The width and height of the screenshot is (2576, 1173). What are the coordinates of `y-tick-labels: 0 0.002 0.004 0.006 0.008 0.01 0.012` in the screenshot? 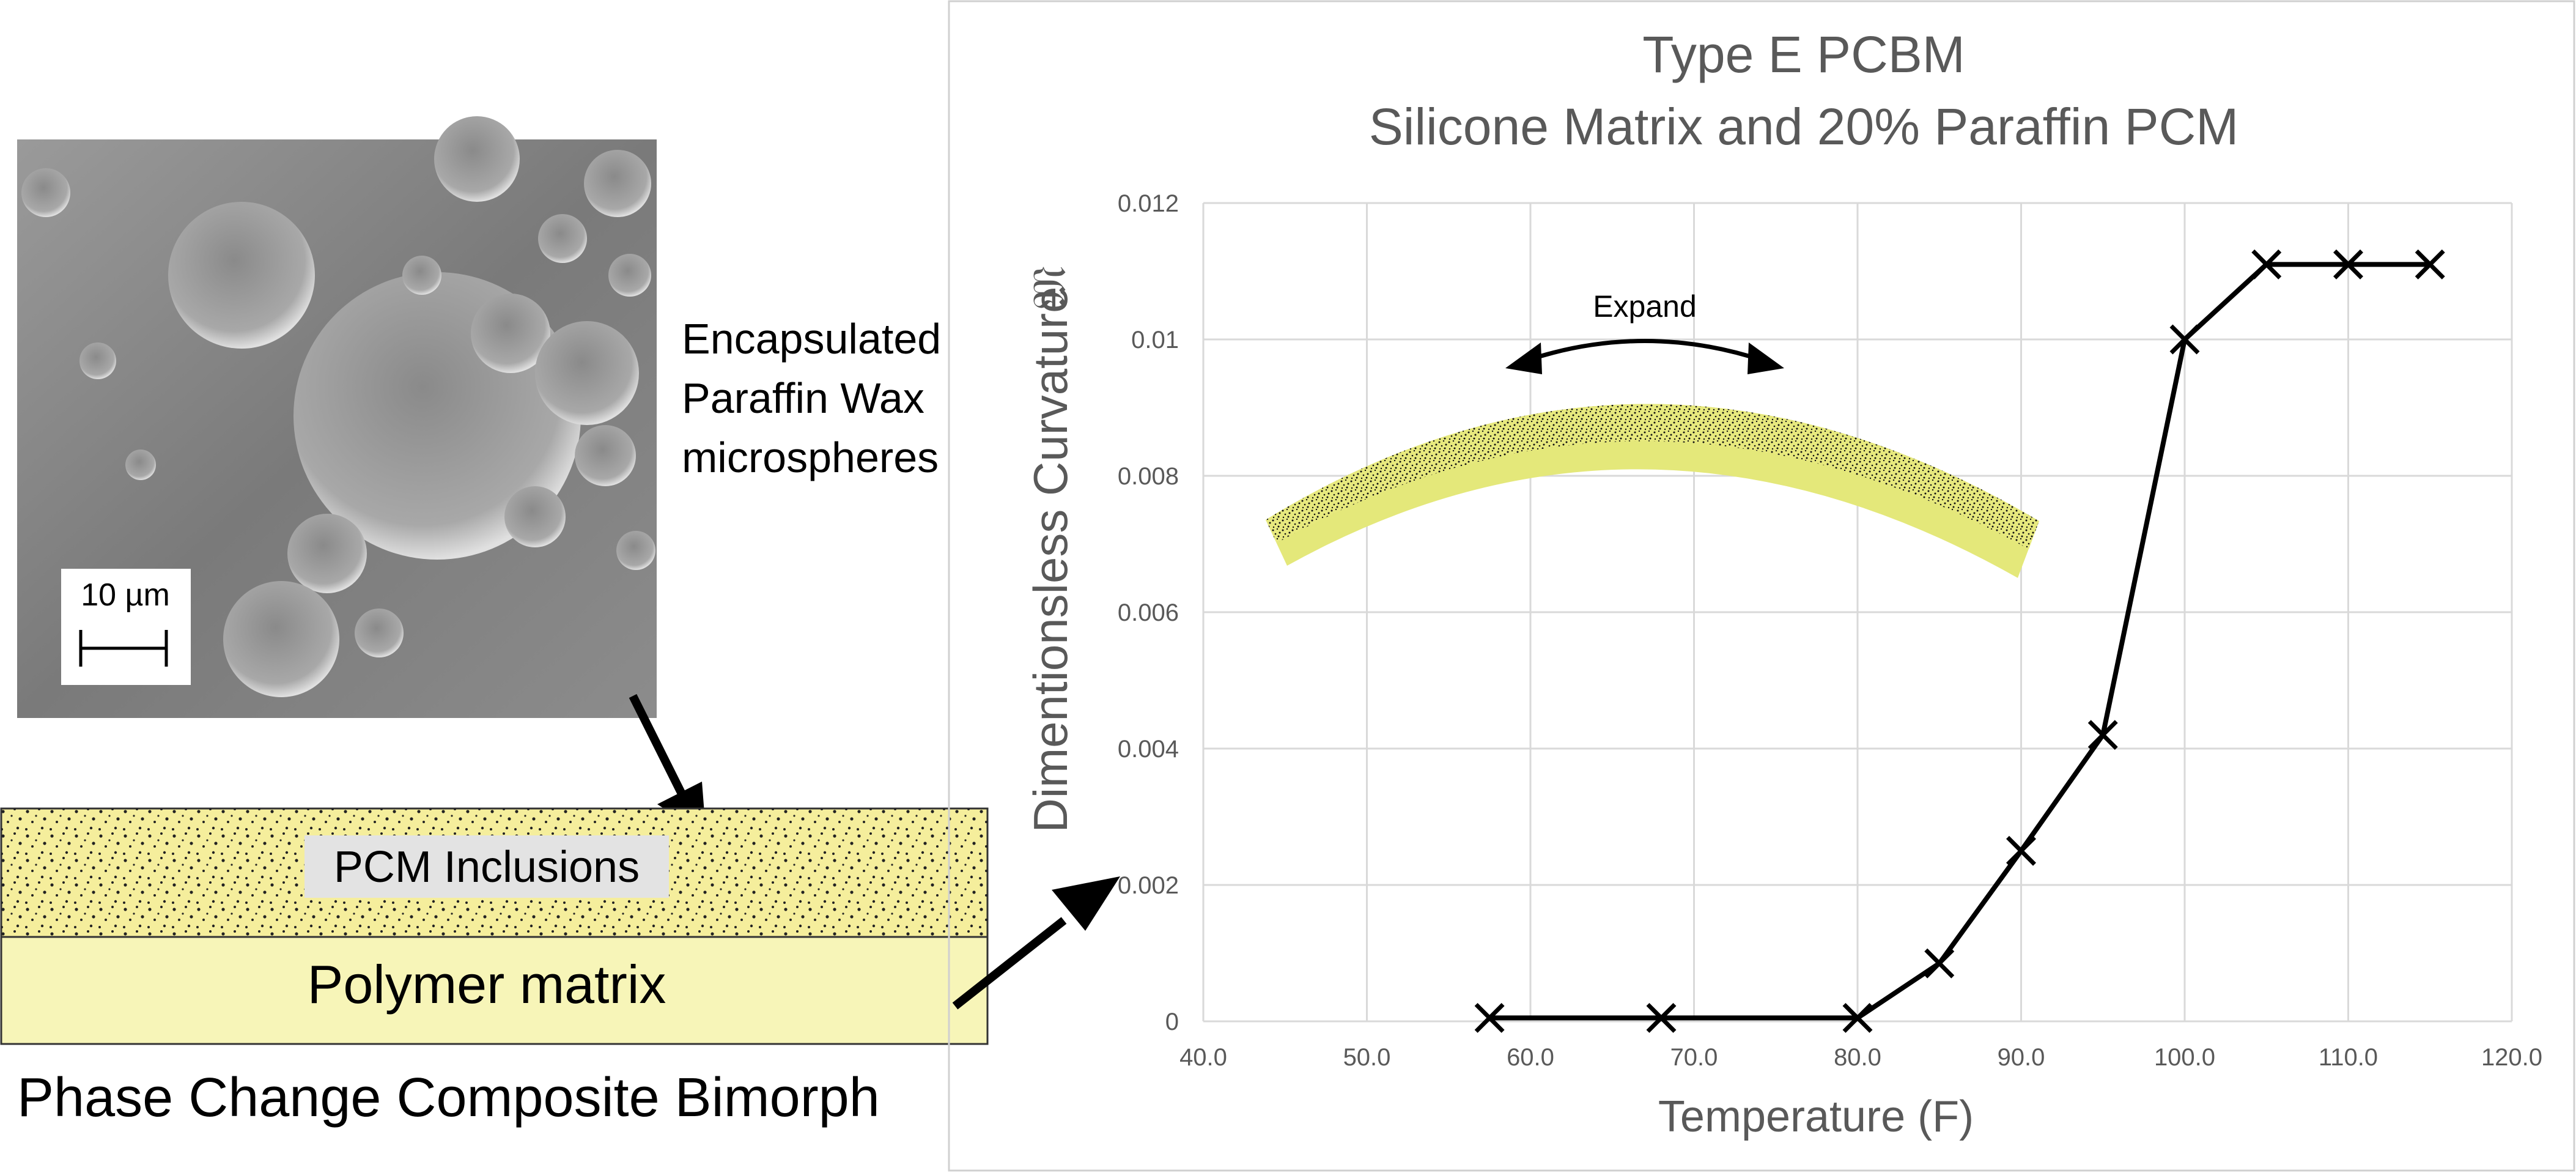 It's located at (1148, 612).